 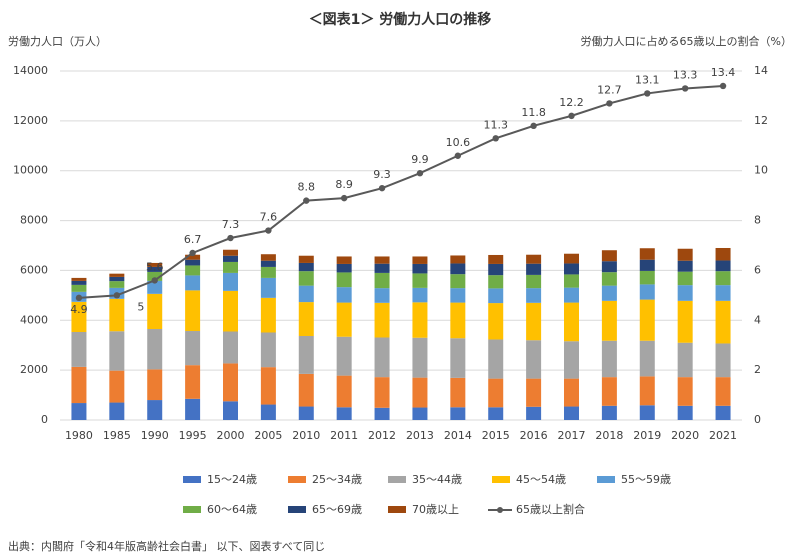 I want to click on x-tick-label: 2021, so click(x=723, y=435).